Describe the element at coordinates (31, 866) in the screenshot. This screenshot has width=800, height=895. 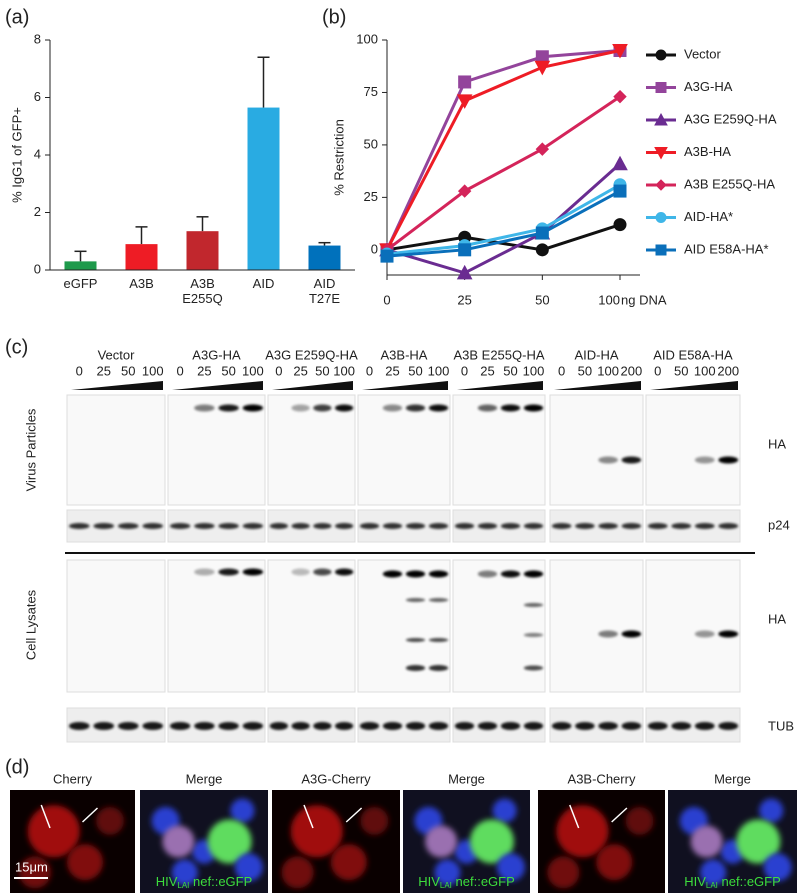
I see `scale-label: 15μm` at that location.